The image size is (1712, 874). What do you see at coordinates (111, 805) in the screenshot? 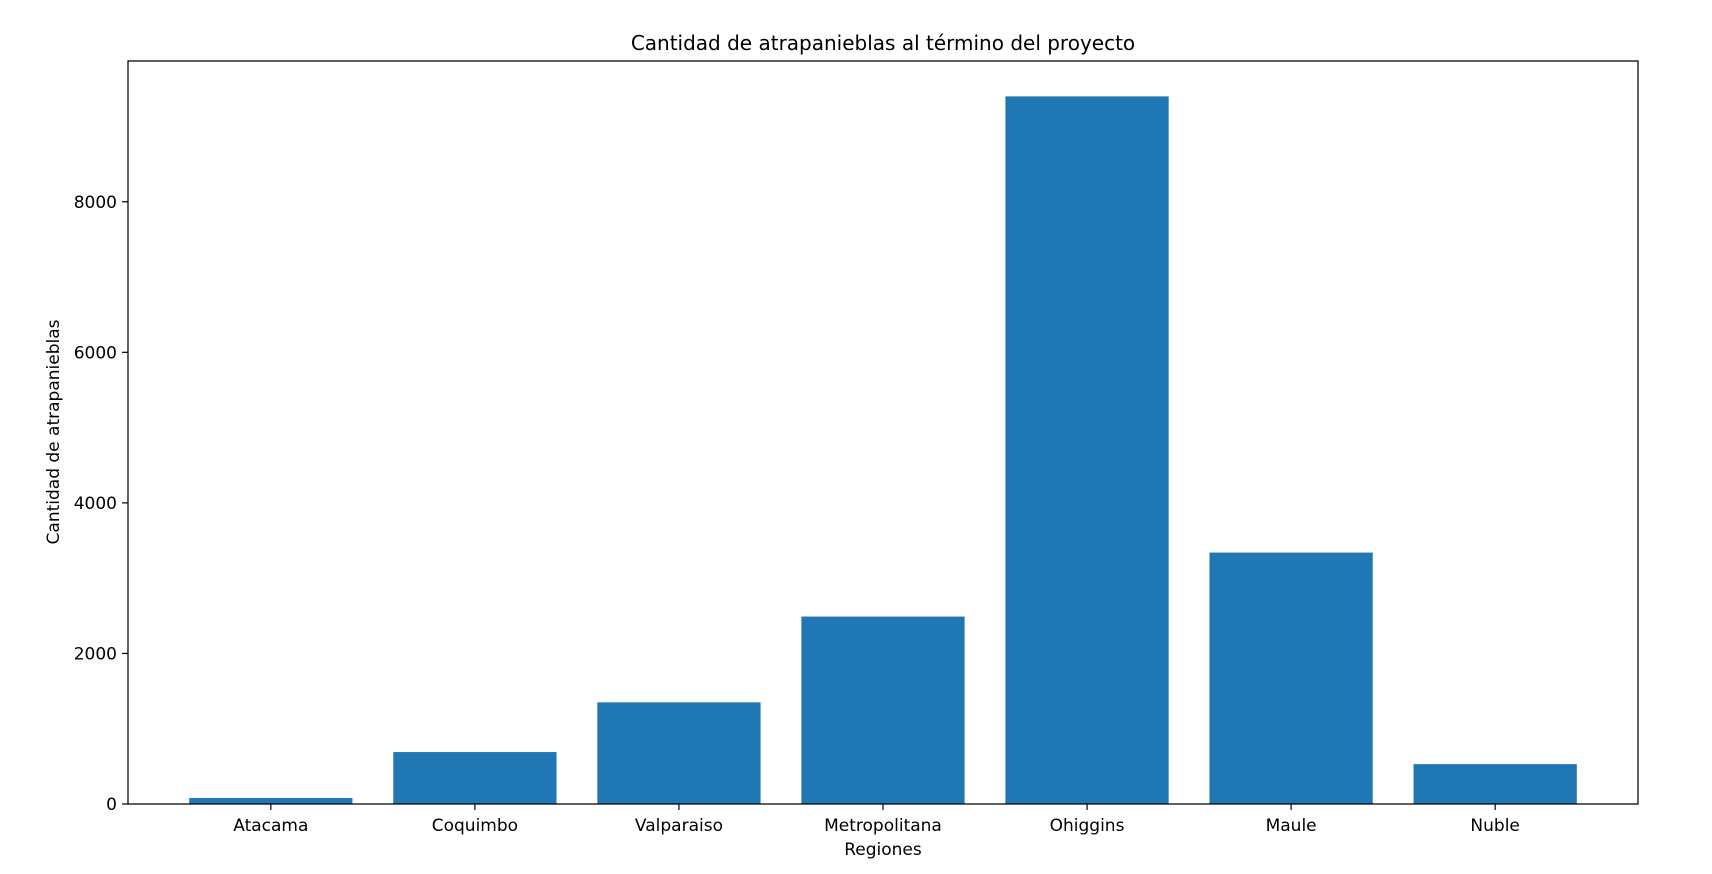
I see `y-tick-label: 0` at bounding box center [111, 805].